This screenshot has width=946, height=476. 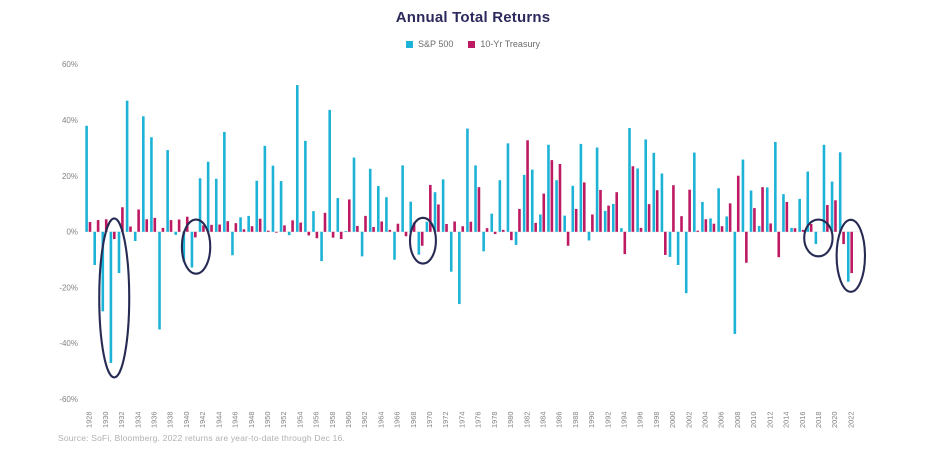 What do you see at coordinates (103, 271) in the screenshot?
I see `bar-sp500-1930` at bounding box center [103, 271].